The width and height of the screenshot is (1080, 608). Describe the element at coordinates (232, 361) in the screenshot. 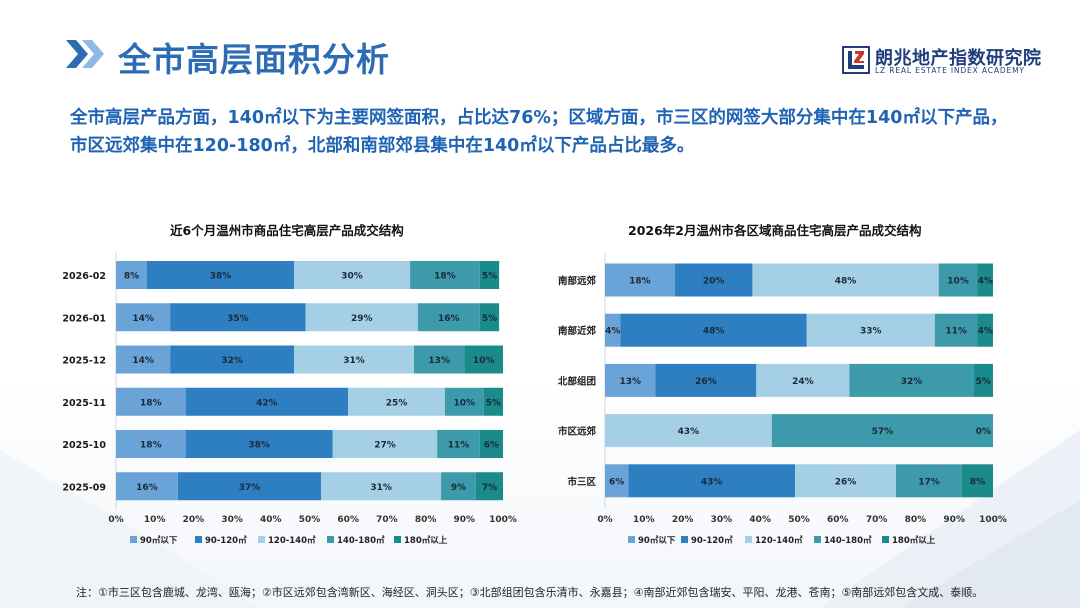

I see `chart-1-data-label: 32%` at that location.